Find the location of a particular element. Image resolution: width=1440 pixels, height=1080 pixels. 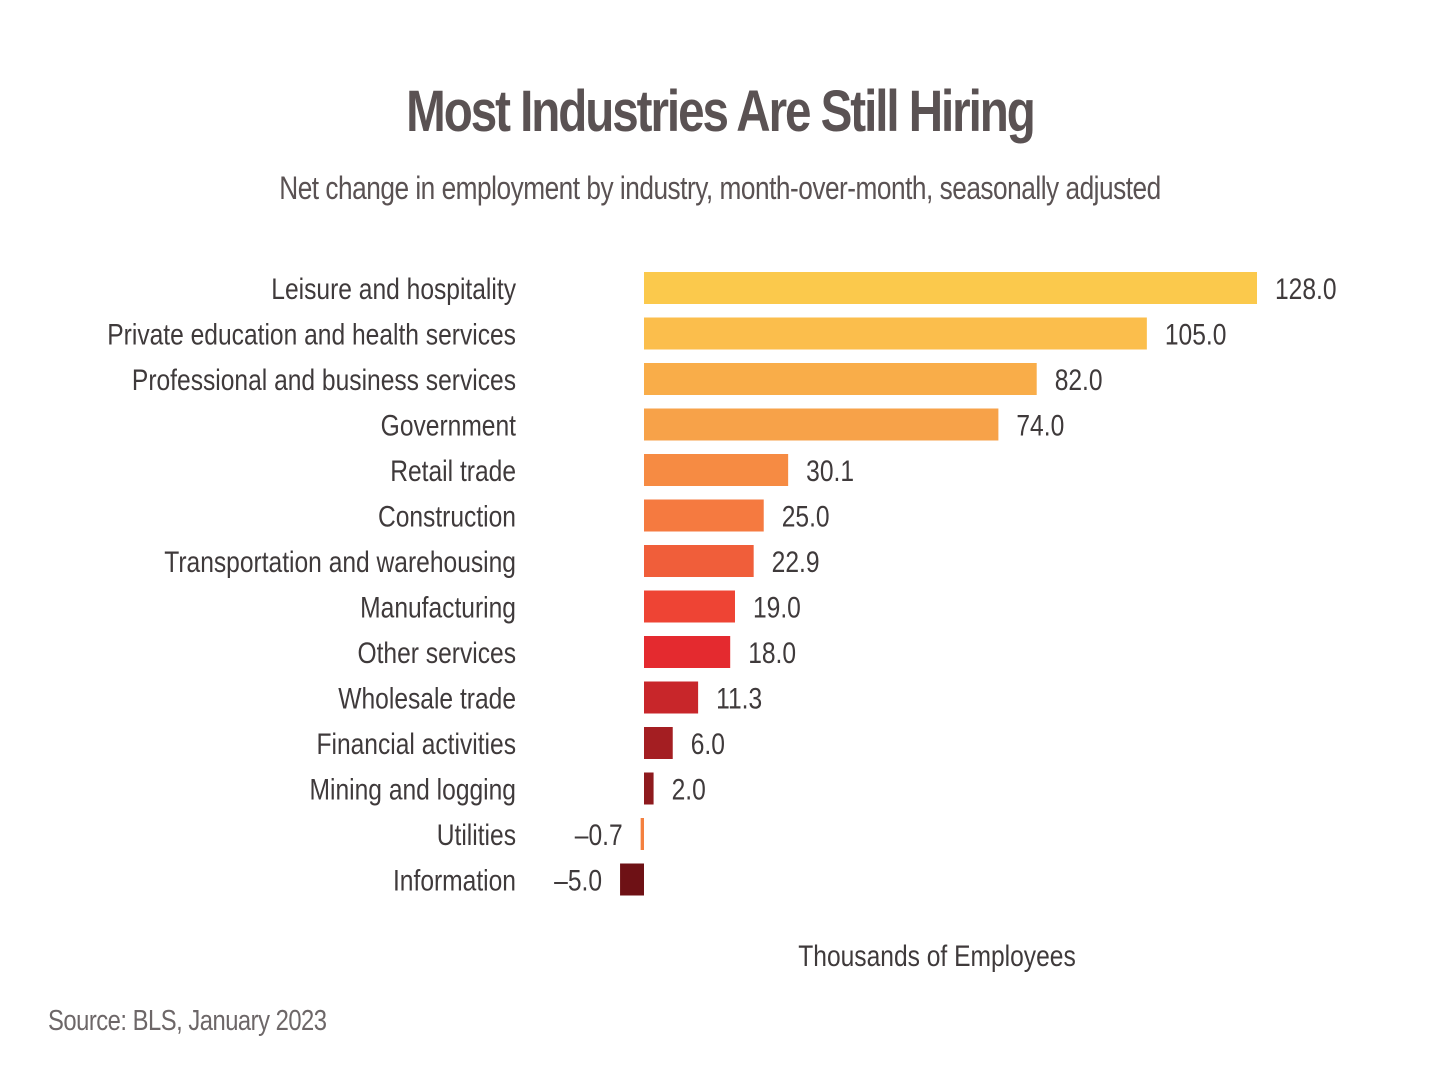

category-label: Mining and logging is located at coordinates (413, 789).